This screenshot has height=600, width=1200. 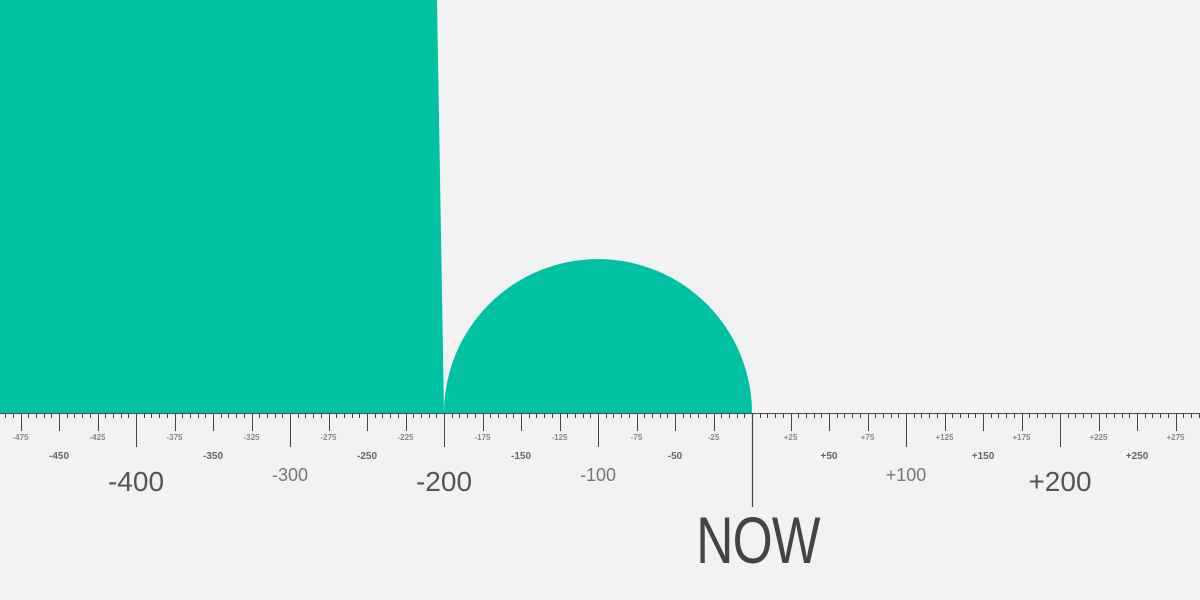 I want to click on tick-label-25: -275, so click(x=328, y=437).